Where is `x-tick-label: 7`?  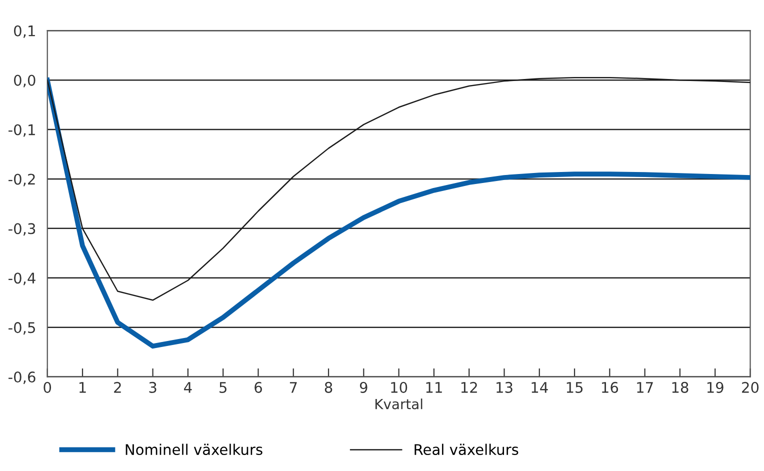
x-tick-label: 7 is located at coordinates (293, 387).